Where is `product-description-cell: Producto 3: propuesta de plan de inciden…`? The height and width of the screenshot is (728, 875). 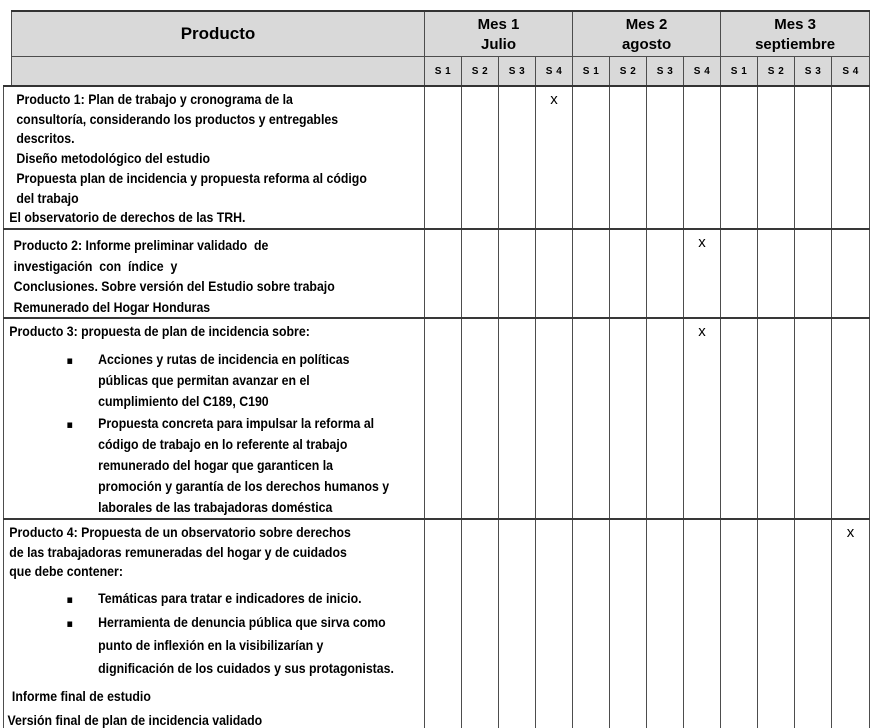 product-description-cell: Producto 3: propuesta de plan de inciden… is located at coordinates (214, 418).